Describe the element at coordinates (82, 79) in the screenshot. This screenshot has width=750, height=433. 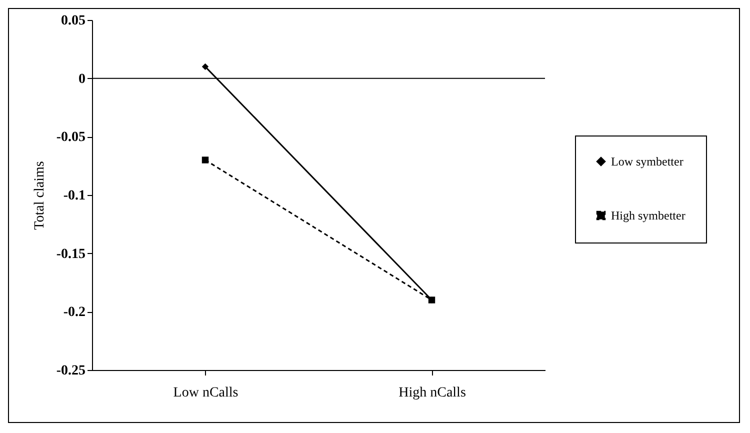
I see `y-tick-label: 0` at that location.